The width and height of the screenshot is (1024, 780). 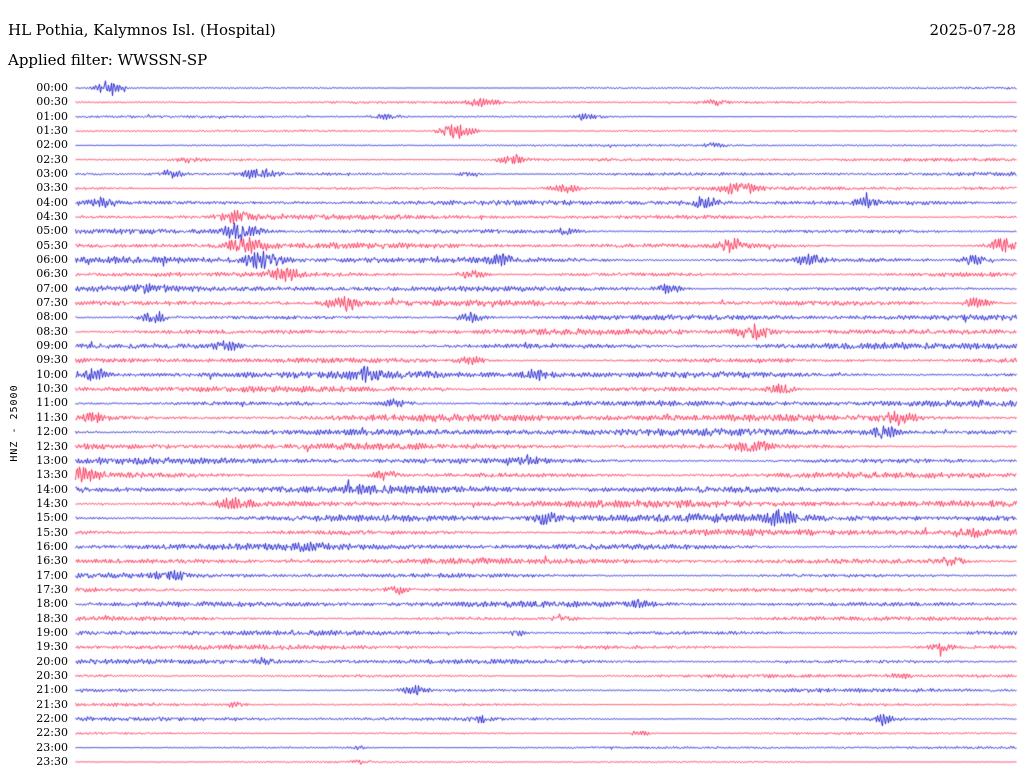 What do you see at coordinates (52, 475) in the screenshot?
I see `time-label: 13:30` at bounding box center [52, 475].